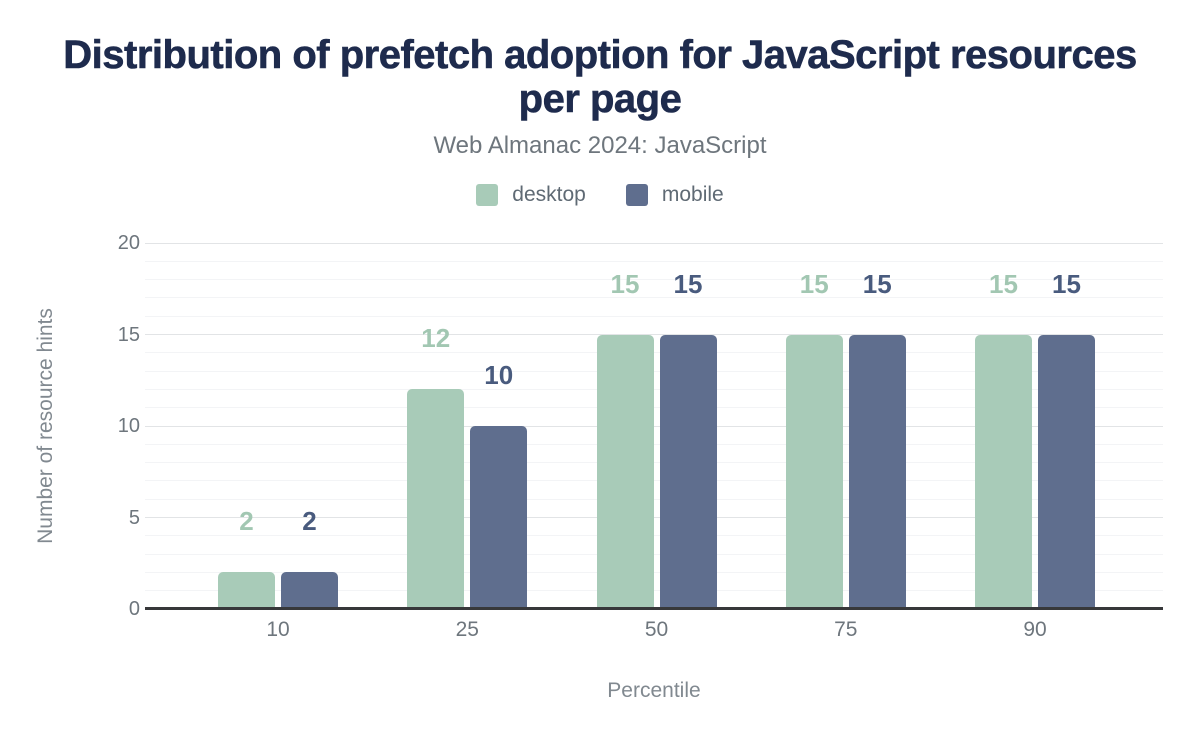 The height and width of the screenshot is (742, 1200). I want to click on bar-label-mobile-p75: 15, so click(877, 283).